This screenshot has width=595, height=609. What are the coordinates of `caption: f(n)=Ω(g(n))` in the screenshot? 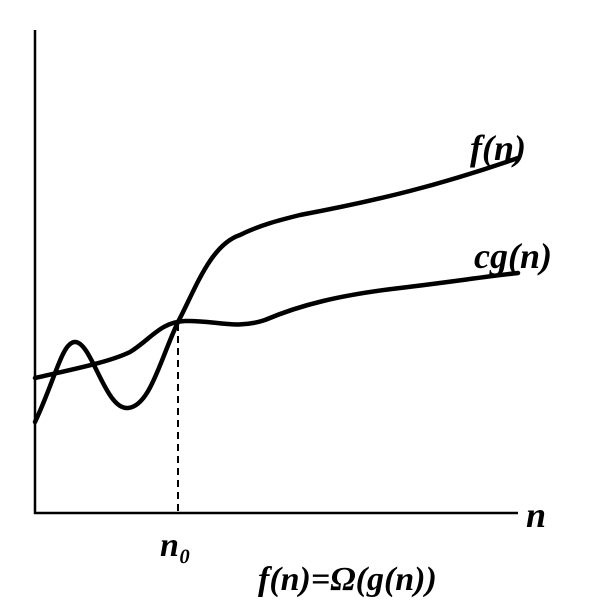 It's located at (347, 579).